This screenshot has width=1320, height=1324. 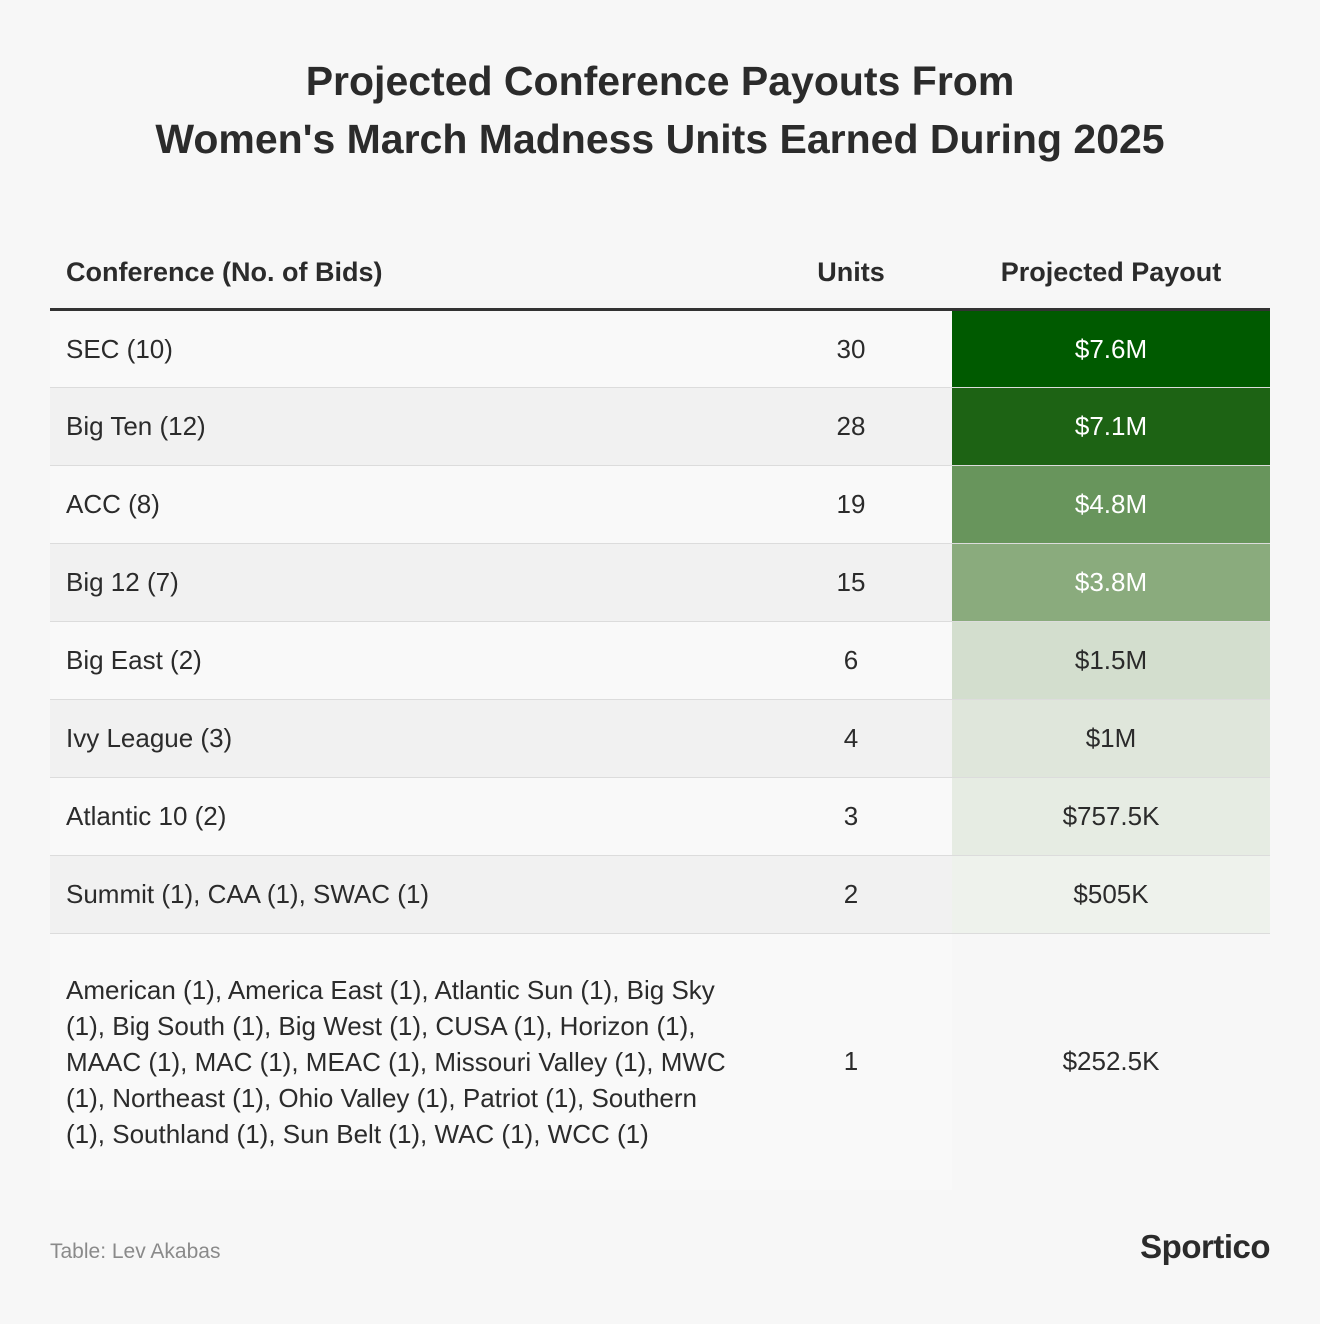 I want to click on conference-cell: Big 12 (7), so click(x=400, y=582).